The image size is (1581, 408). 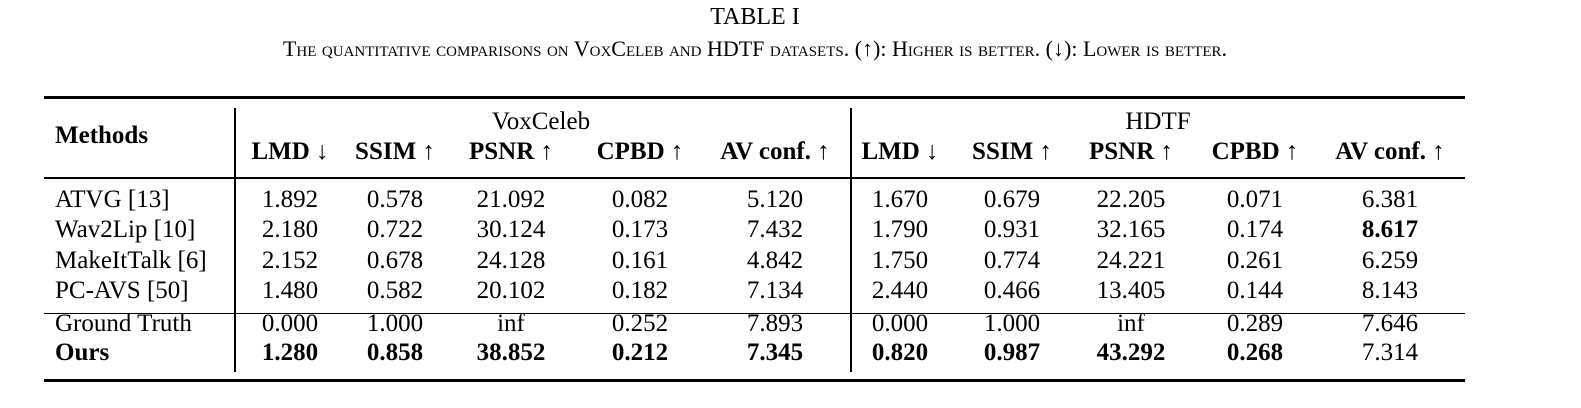 I want to click on table-cell: 0.071, so click(x=1255, y=199).